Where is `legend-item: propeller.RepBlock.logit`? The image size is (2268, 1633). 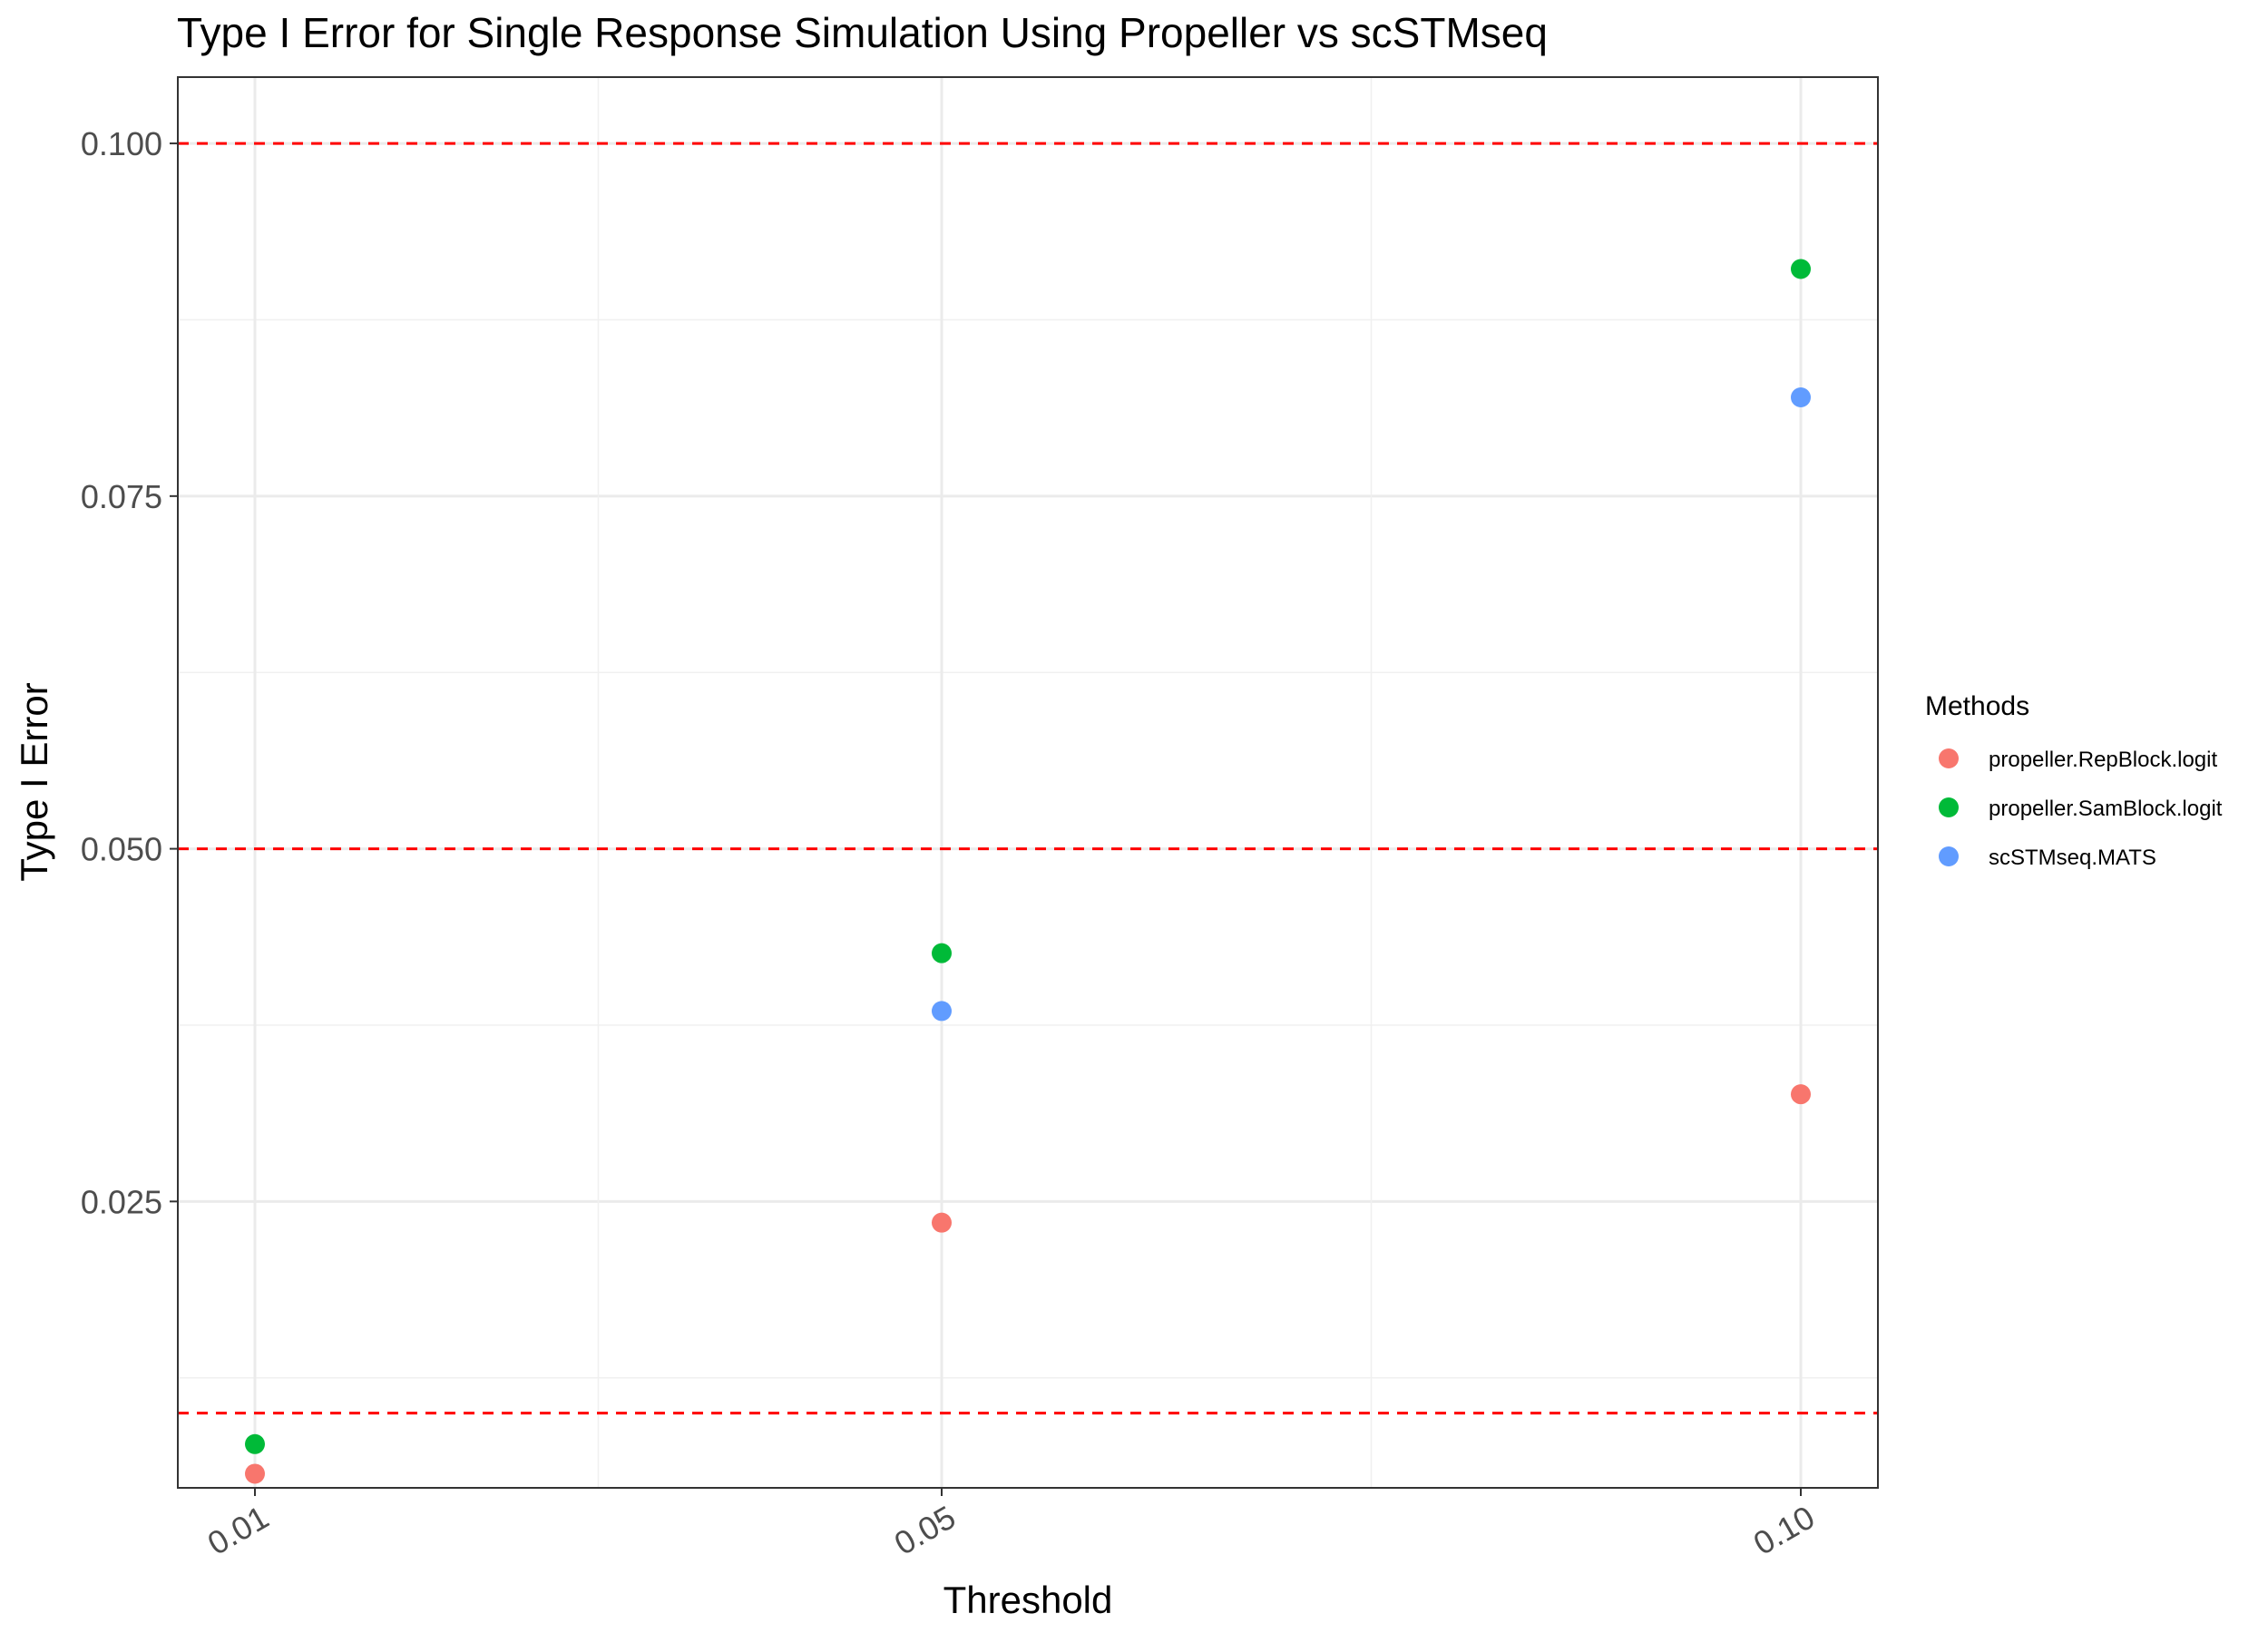 legend-item: propeller.RepBlock.logit is located at coordinates (2078, 760).